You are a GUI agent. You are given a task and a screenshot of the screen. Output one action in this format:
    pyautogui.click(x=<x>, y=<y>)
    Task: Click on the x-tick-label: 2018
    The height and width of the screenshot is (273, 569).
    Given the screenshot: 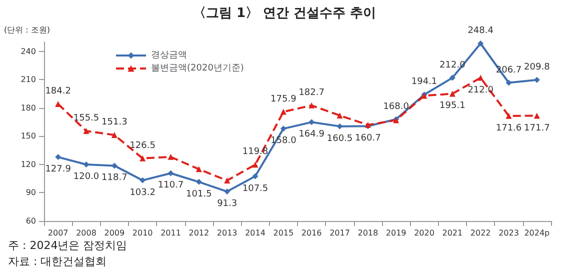 What is the action you would take?
    pyautogui.click(x=368, y=233)
    